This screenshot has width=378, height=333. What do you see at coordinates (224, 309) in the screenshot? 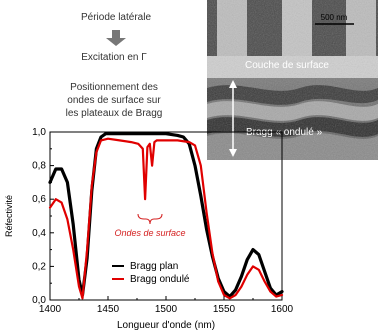
I see `x-tick-label: 1550` at bounding box center [224, 309].